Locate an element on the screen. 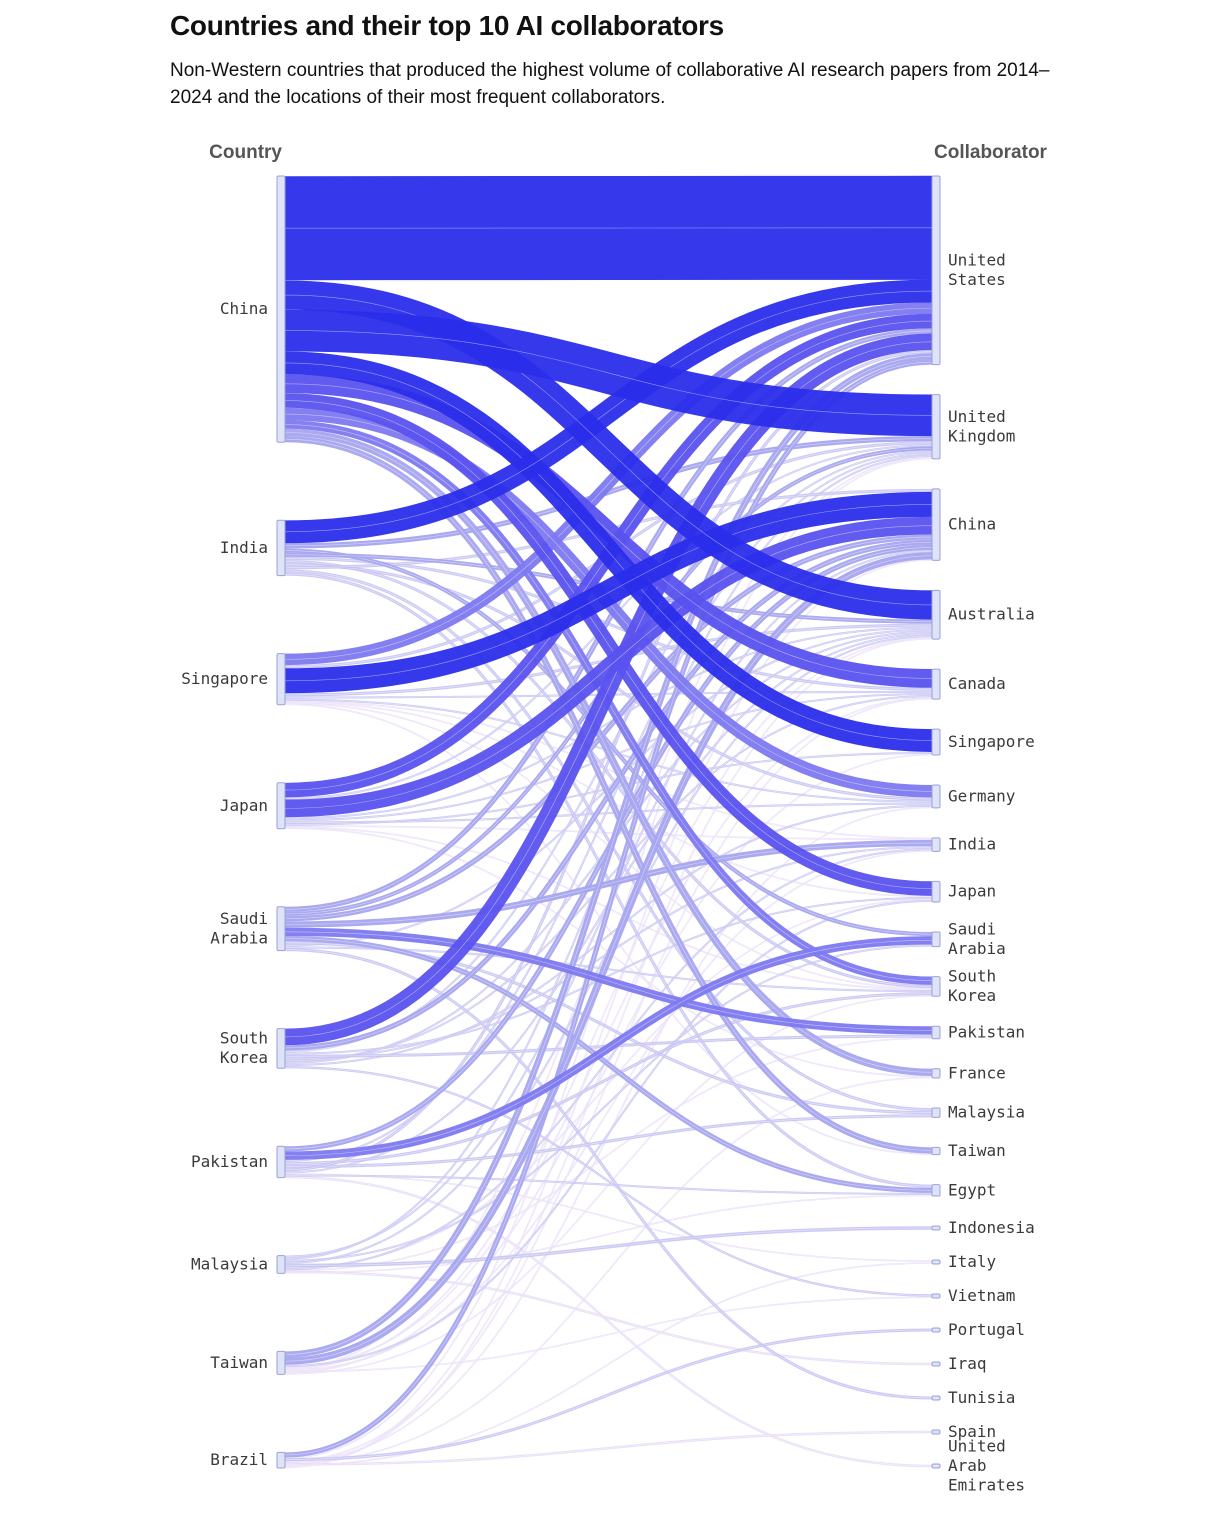 This screenshot has width=1211, height=1514. target-label-united-states: States is located at coordinates (977, 279).